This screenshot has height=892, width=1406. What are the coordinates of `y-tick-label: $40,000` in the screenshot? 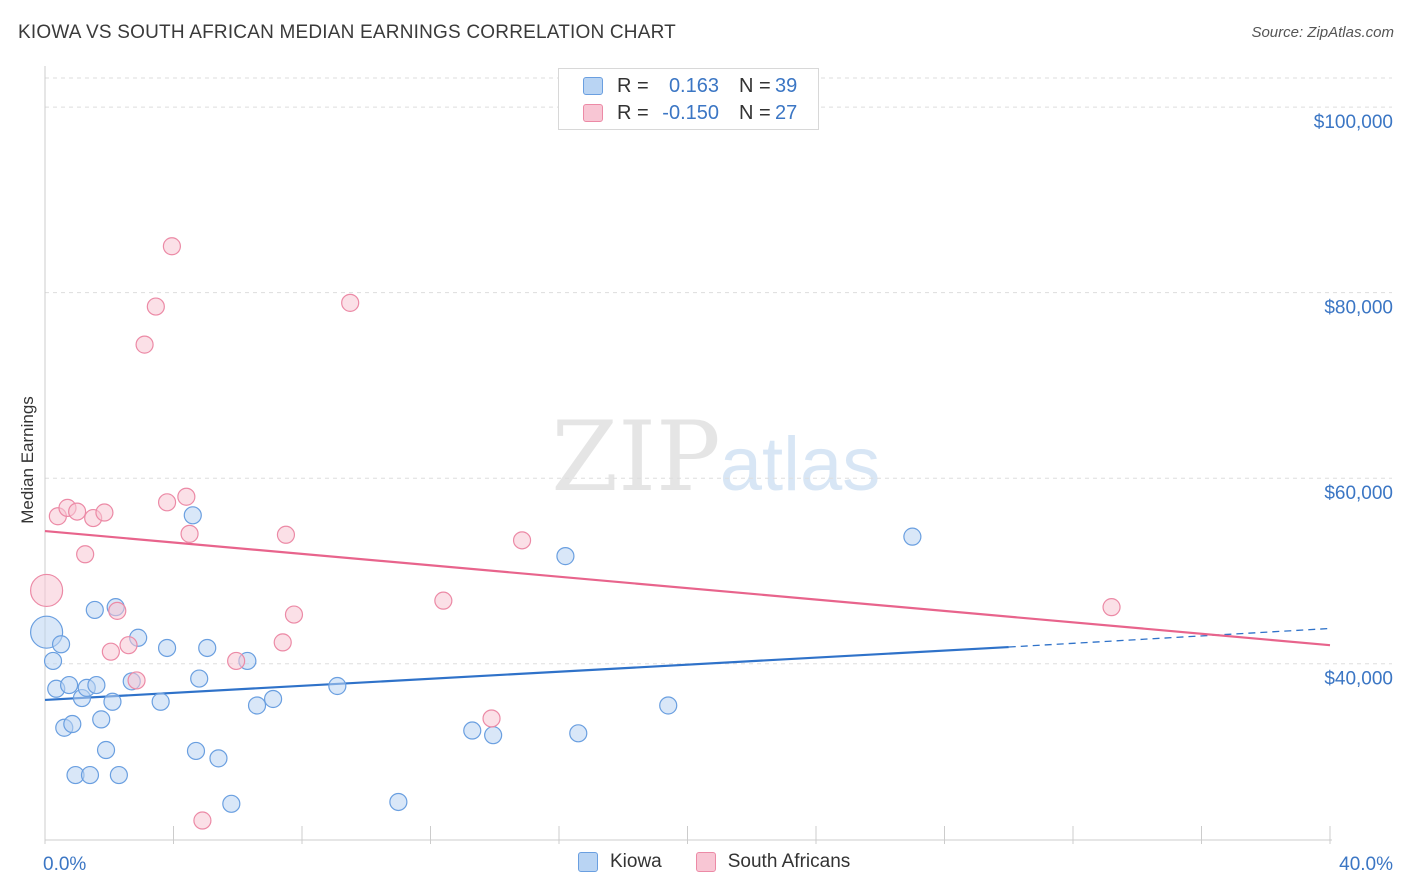 It's located at (1358, 679).